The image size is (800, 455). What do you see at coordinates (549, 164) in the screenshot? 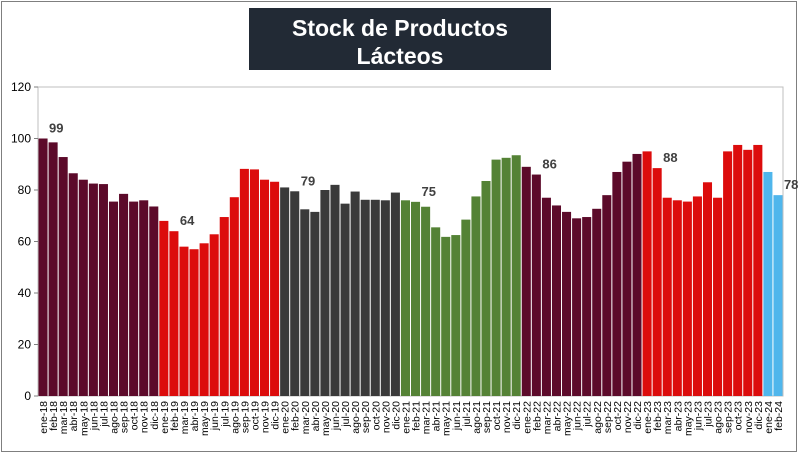
I see `data-label: 86` at bounding box center [549, 164].